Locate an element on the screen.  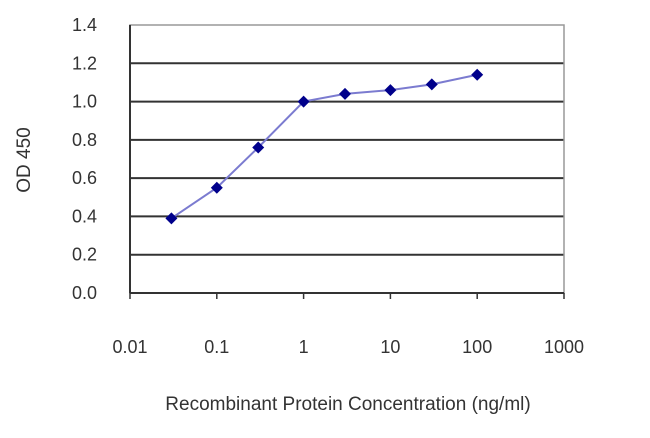
y-tick-label: 0.0 is located at coordinates (84, 293).